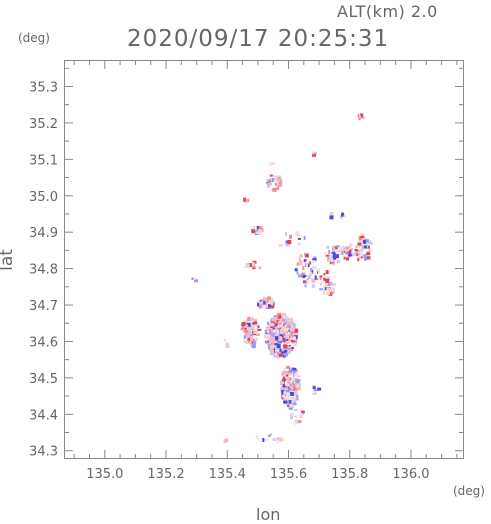 This screenshot has width=491, height=524. What do you see at coordinates (268, 514) in the screenshot?
I see `x-axis-label: lon` at bounding box center [268, 514].